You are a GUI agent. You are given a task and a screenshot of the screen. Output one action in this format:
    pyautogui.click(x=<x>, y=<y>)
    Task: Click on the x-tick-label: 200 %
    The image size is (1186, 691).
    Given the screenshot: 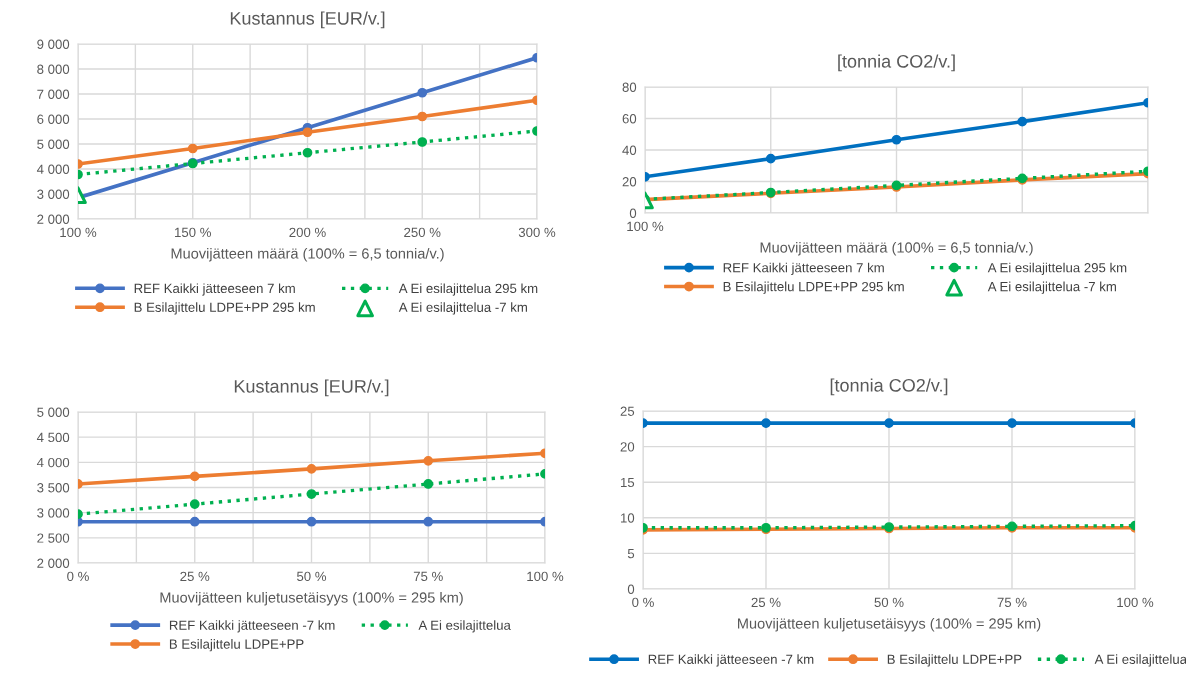 What is the action you would take?
    pyautogui.click(x=307, y=232)
    